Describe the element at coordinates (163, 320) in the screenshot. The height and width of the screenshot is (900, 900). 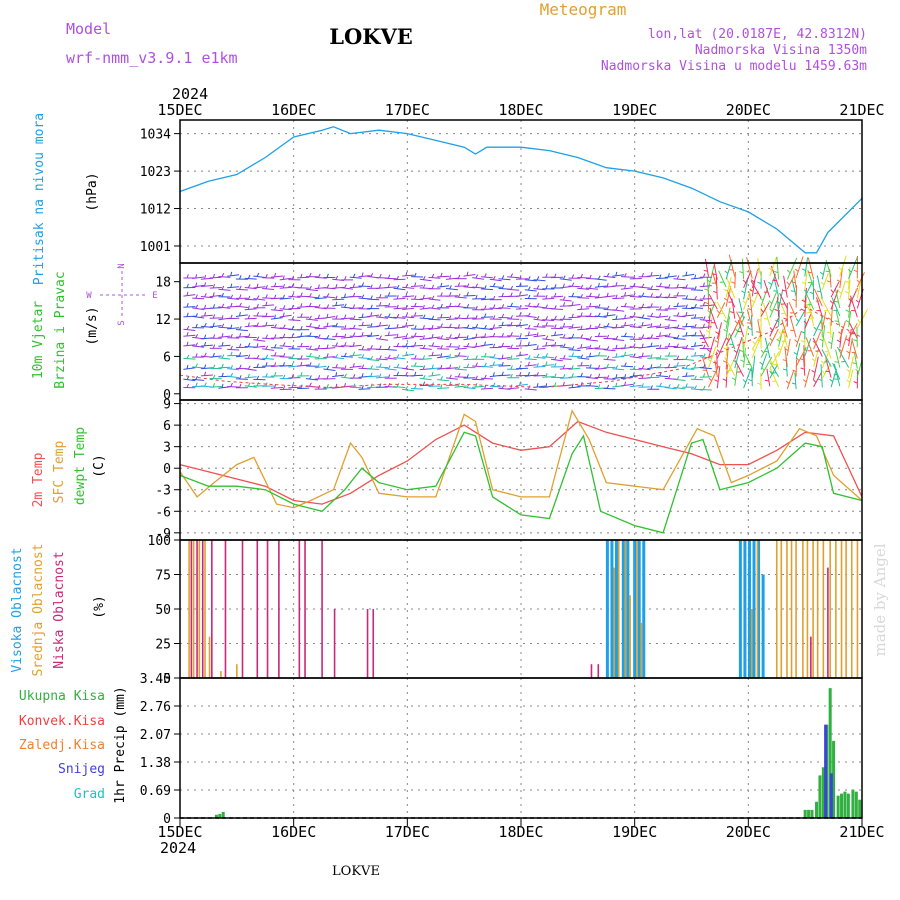
I see `y-tick-label: 12` at that location.